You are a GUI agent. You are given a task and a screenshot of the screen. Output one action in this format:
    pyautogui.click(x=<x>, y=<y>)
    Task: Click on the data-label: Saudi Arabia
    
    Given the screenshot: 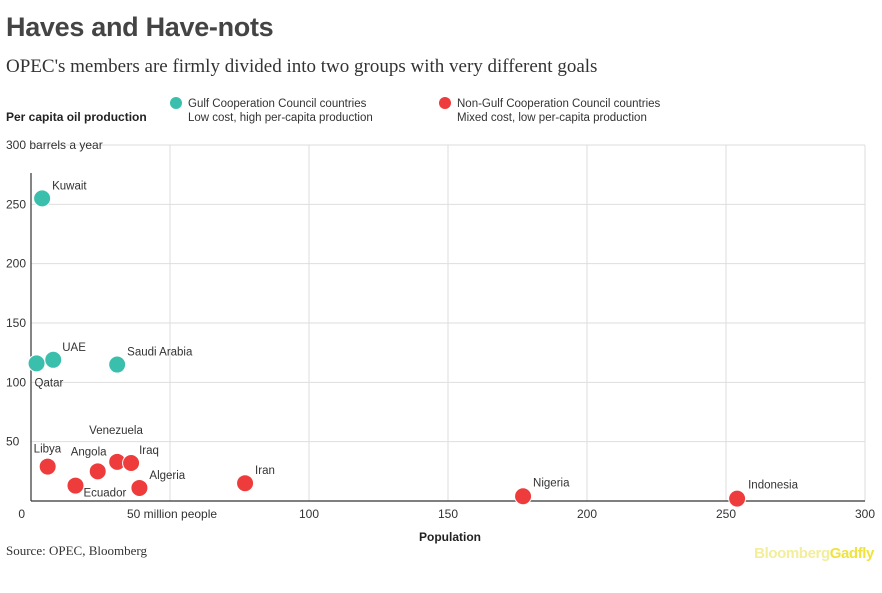 What is the action you would take?
    pyautogui.click(x=160, y=353)
    